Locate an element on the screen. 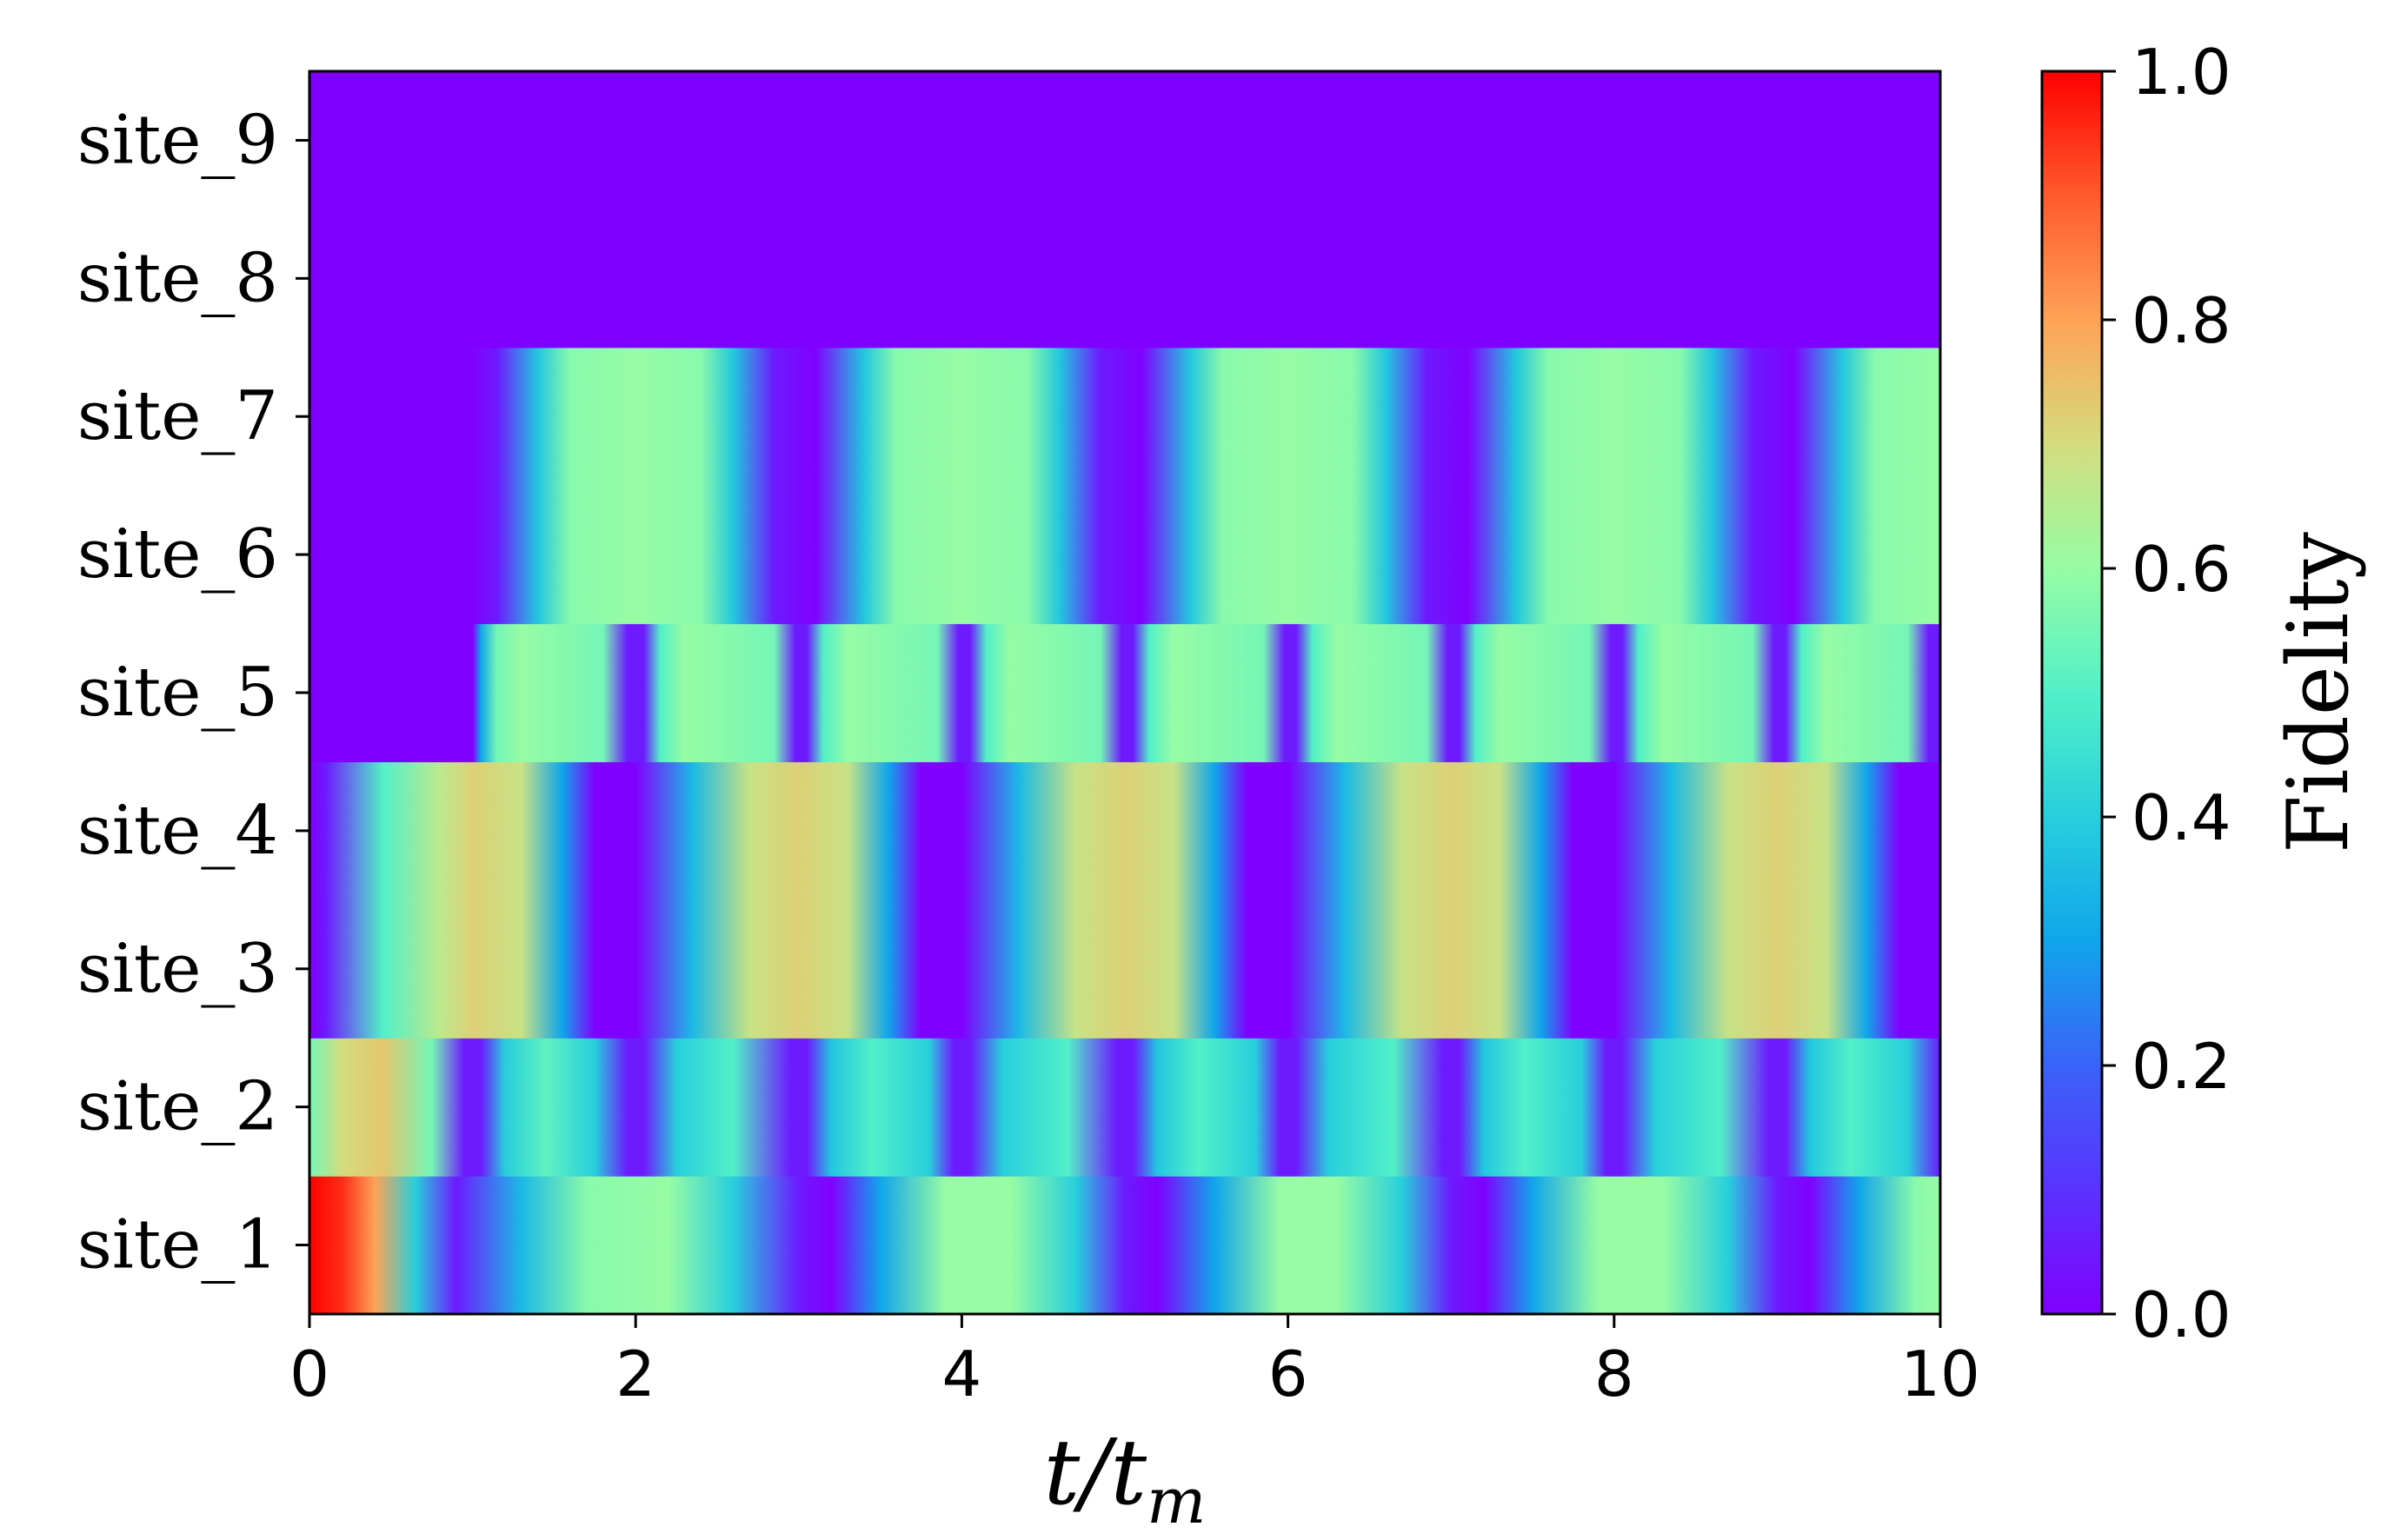 This screenshot has height=1540, width=2401. colorbar-tick-label: 0.8 is located at coordinates (2181, 320).